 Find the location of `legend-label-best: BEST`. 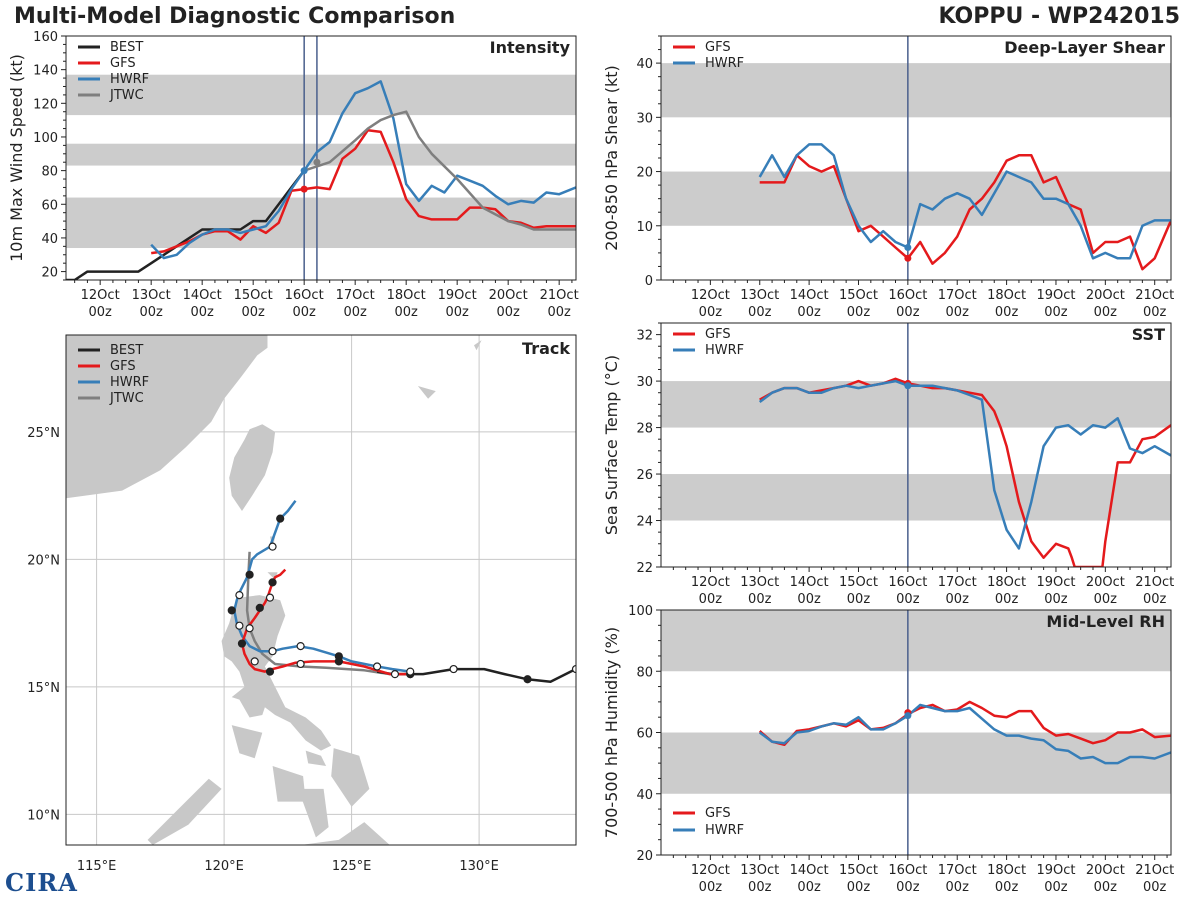

legend-label-best: BEST is located at coordinates (126, 350).